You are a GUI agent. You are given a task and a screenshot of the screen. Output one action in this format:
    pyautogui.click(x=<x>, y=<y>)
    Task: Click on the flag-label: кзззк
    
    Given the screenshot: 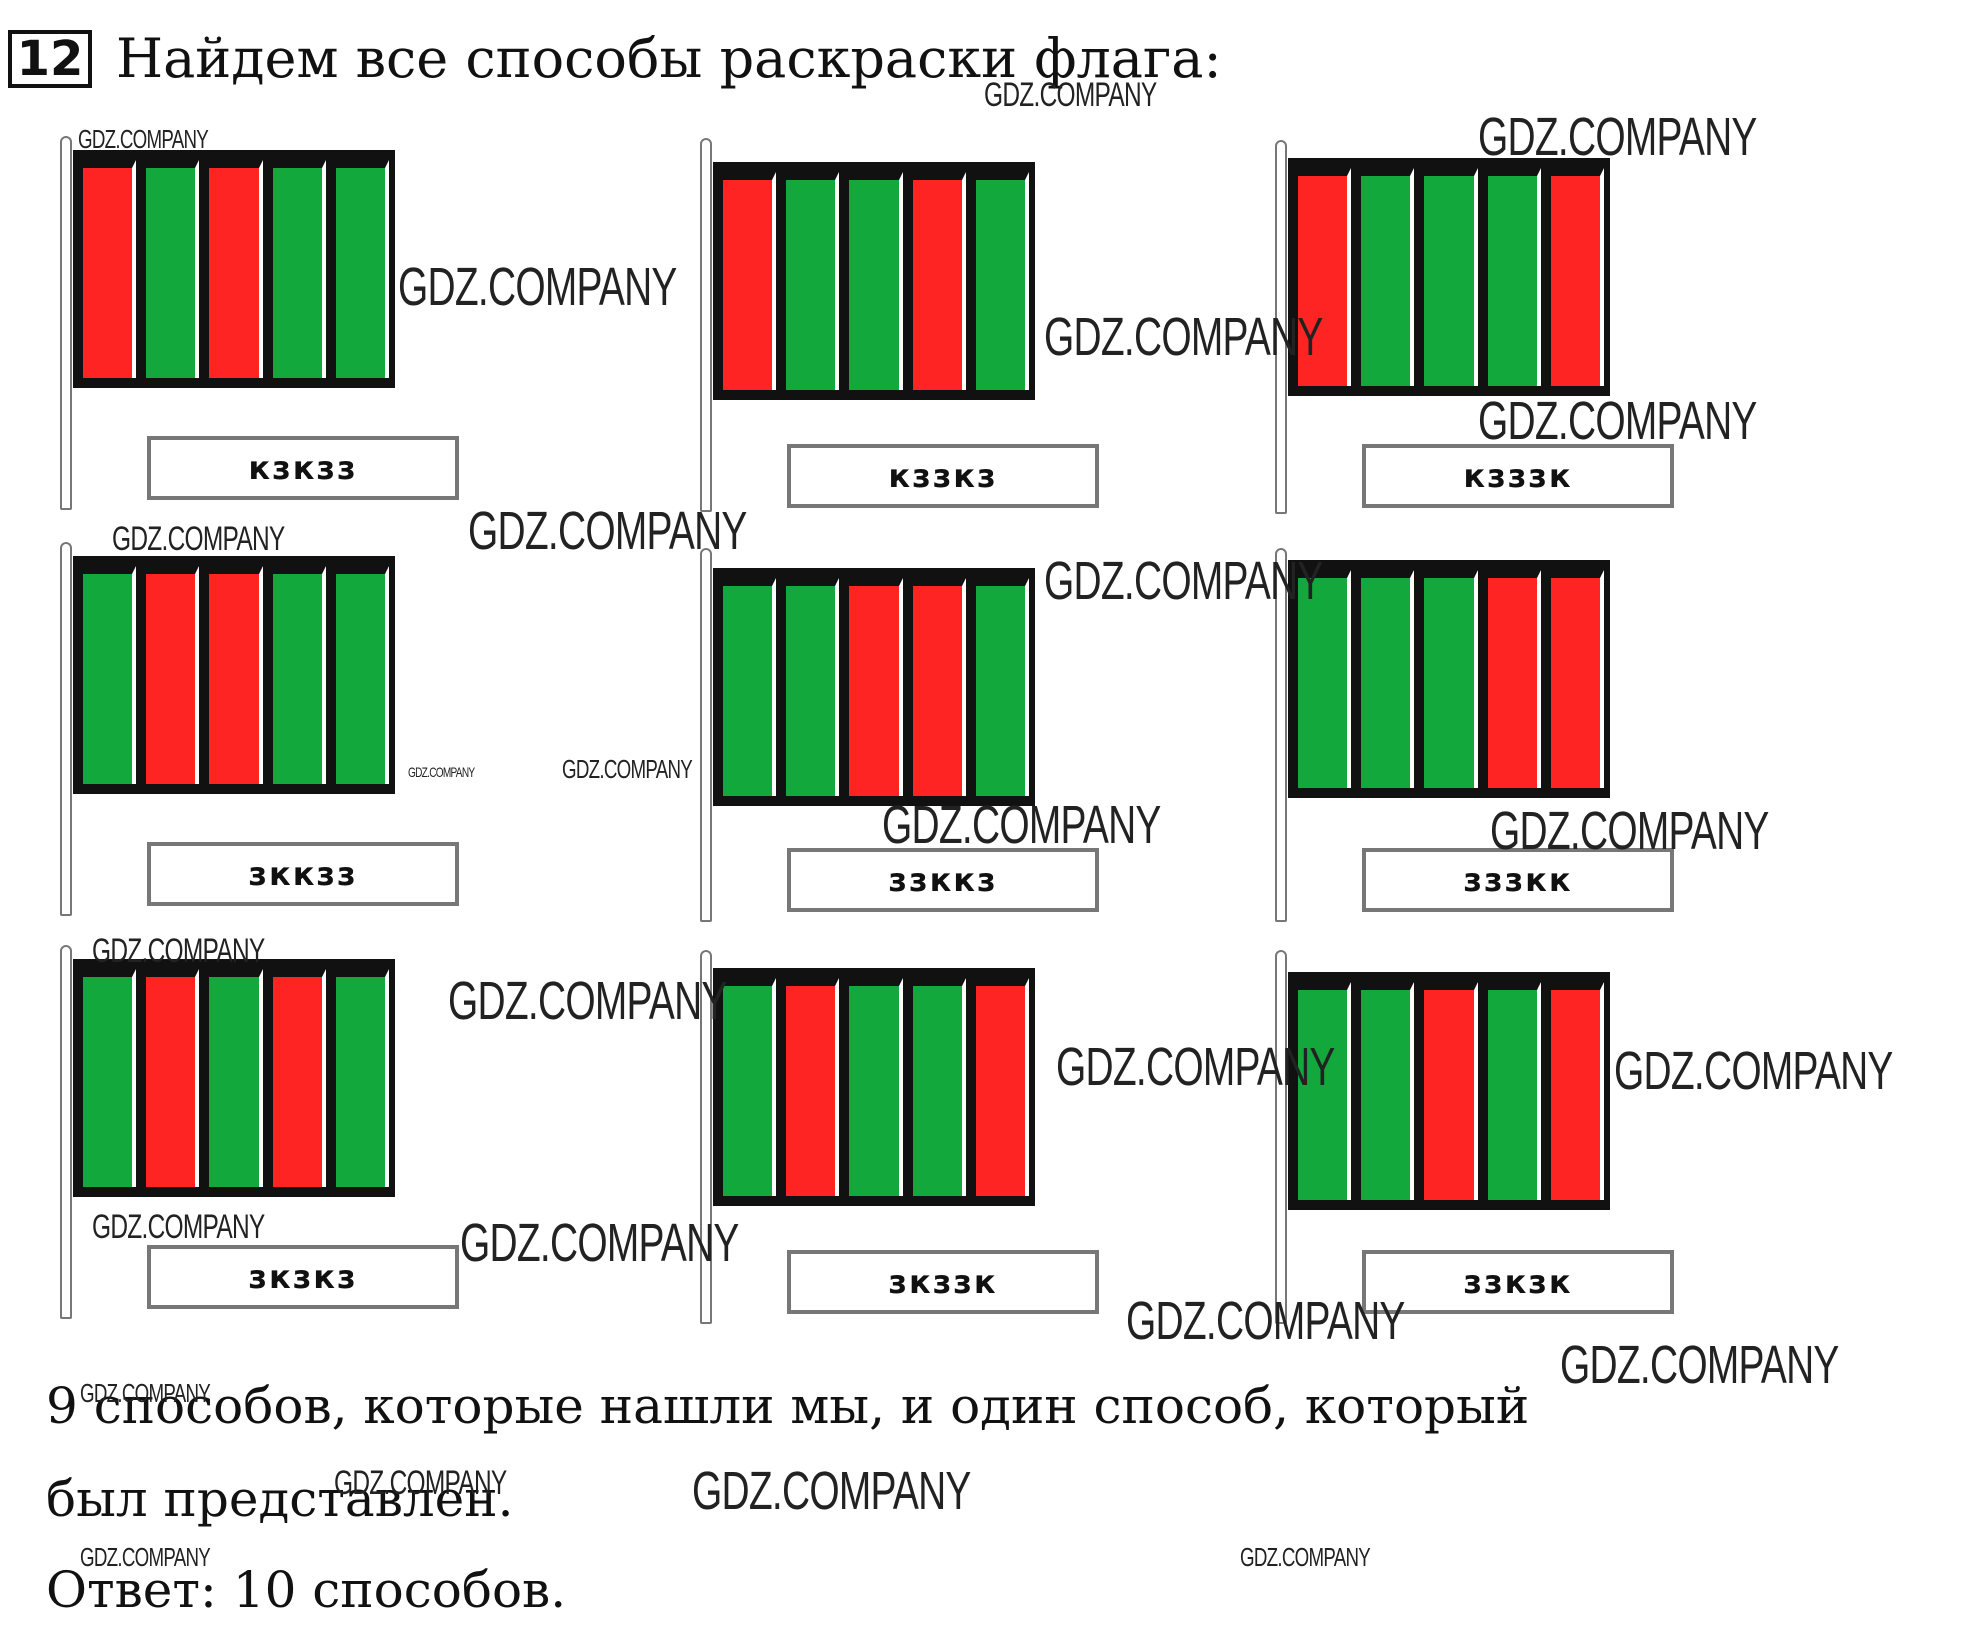 What is the action you would take?
    pyautogui.click(x=1518, y=476)
    